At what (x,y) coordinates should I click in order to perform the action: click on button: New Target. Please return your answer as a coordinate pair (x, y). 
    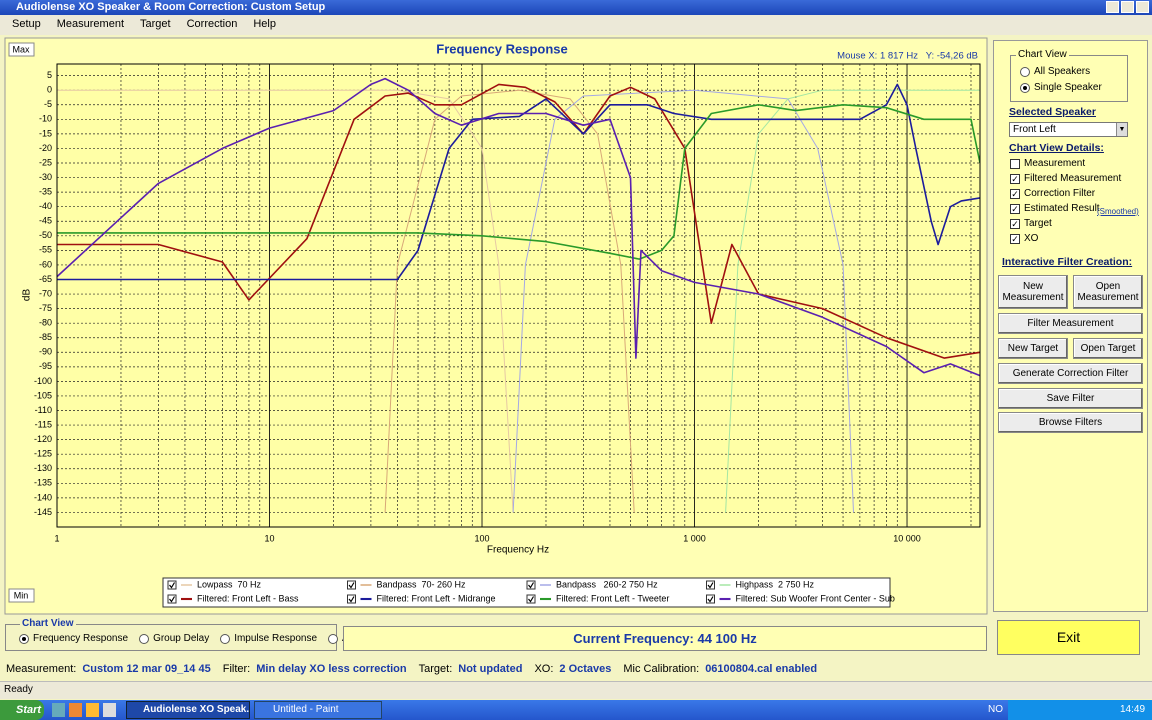
    Looking at the image, I should click on (1033, 348).